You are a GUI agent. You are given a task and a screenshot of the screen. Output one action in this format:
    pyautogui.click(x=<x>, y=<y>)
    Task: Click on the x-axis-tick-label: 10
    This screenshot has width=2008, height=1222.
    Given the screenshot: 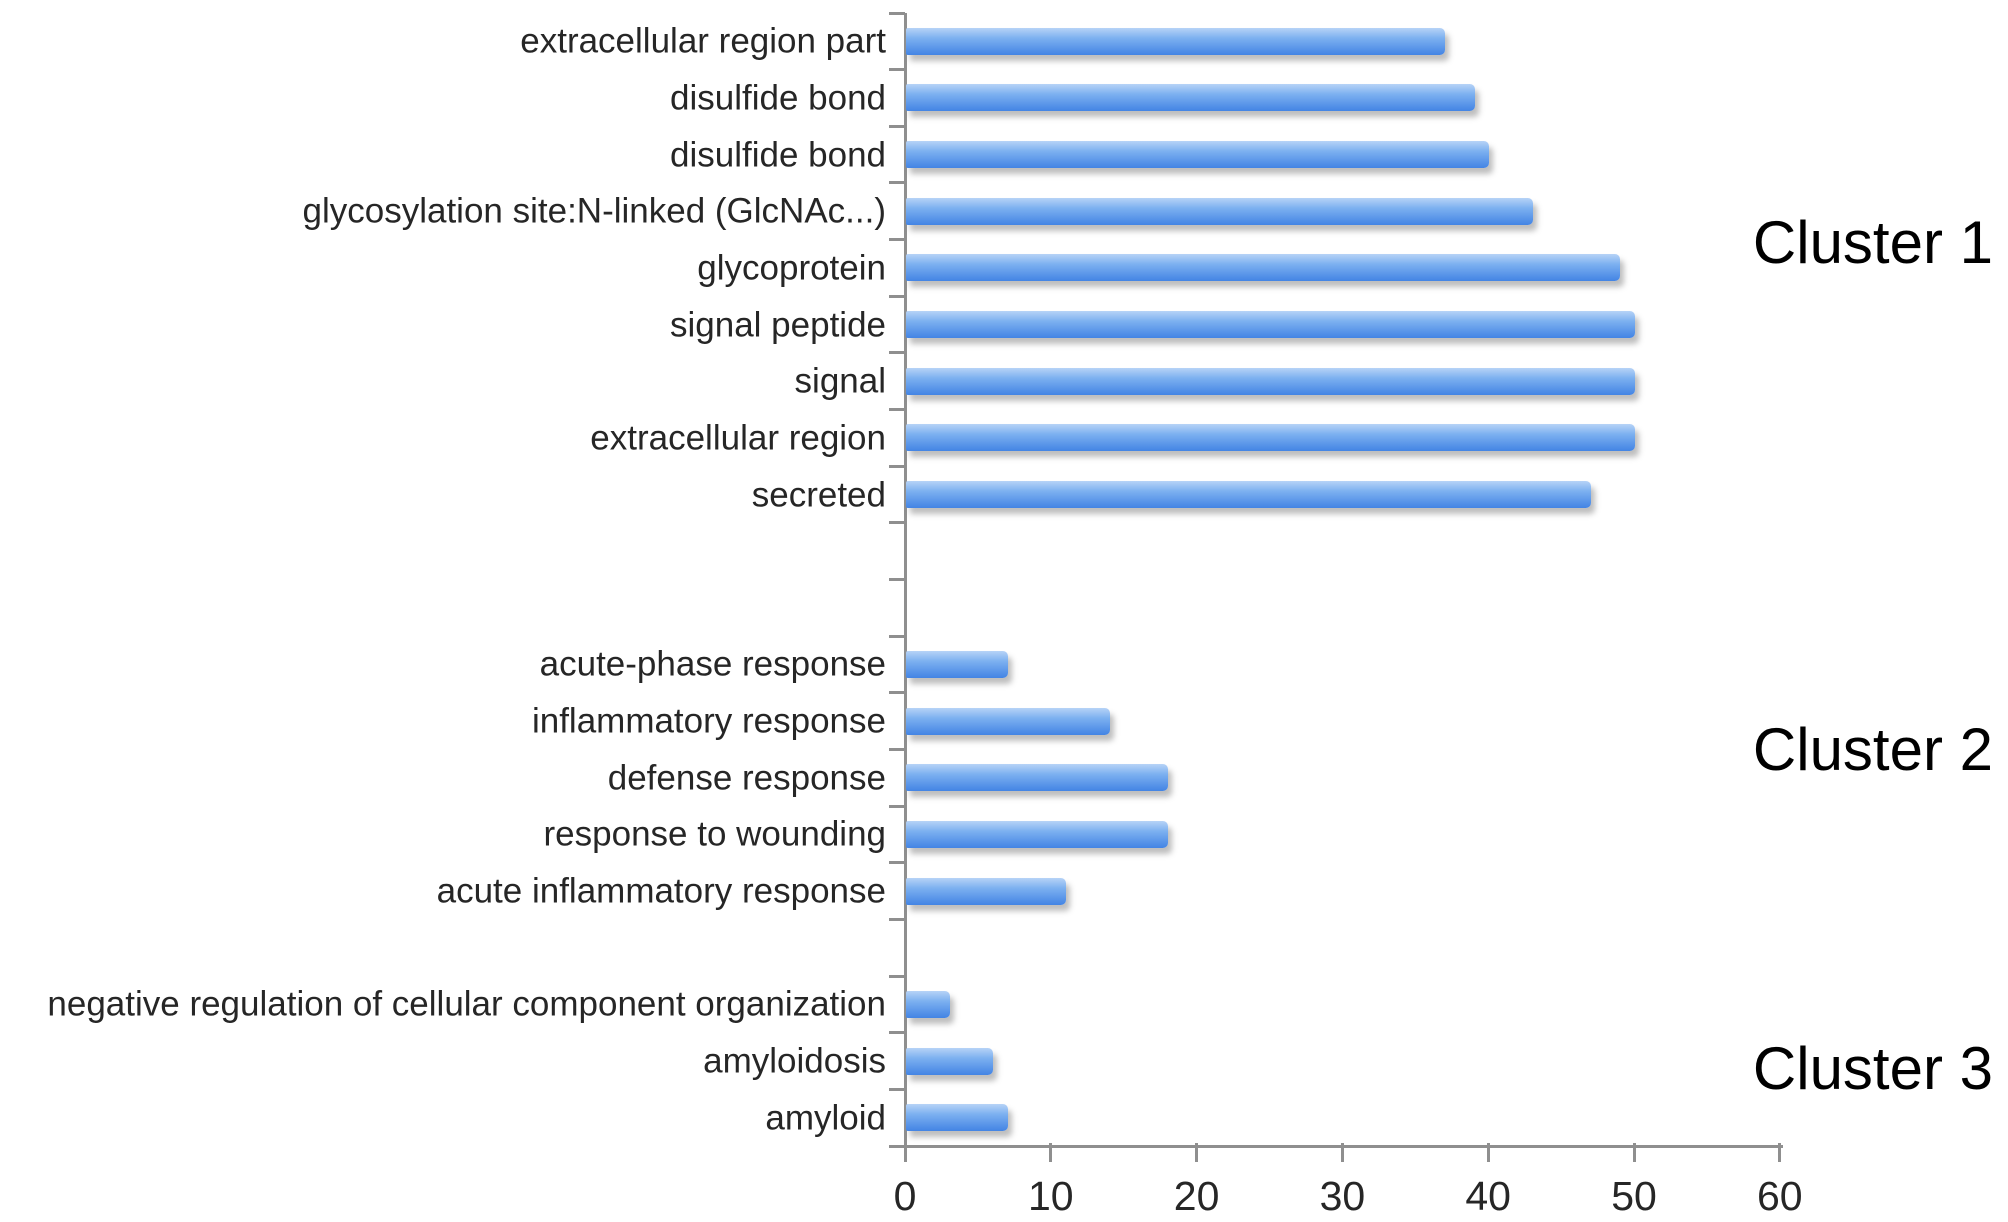 What is the action you would take?
    pyautogui.click(x=1050, y=1196)
    